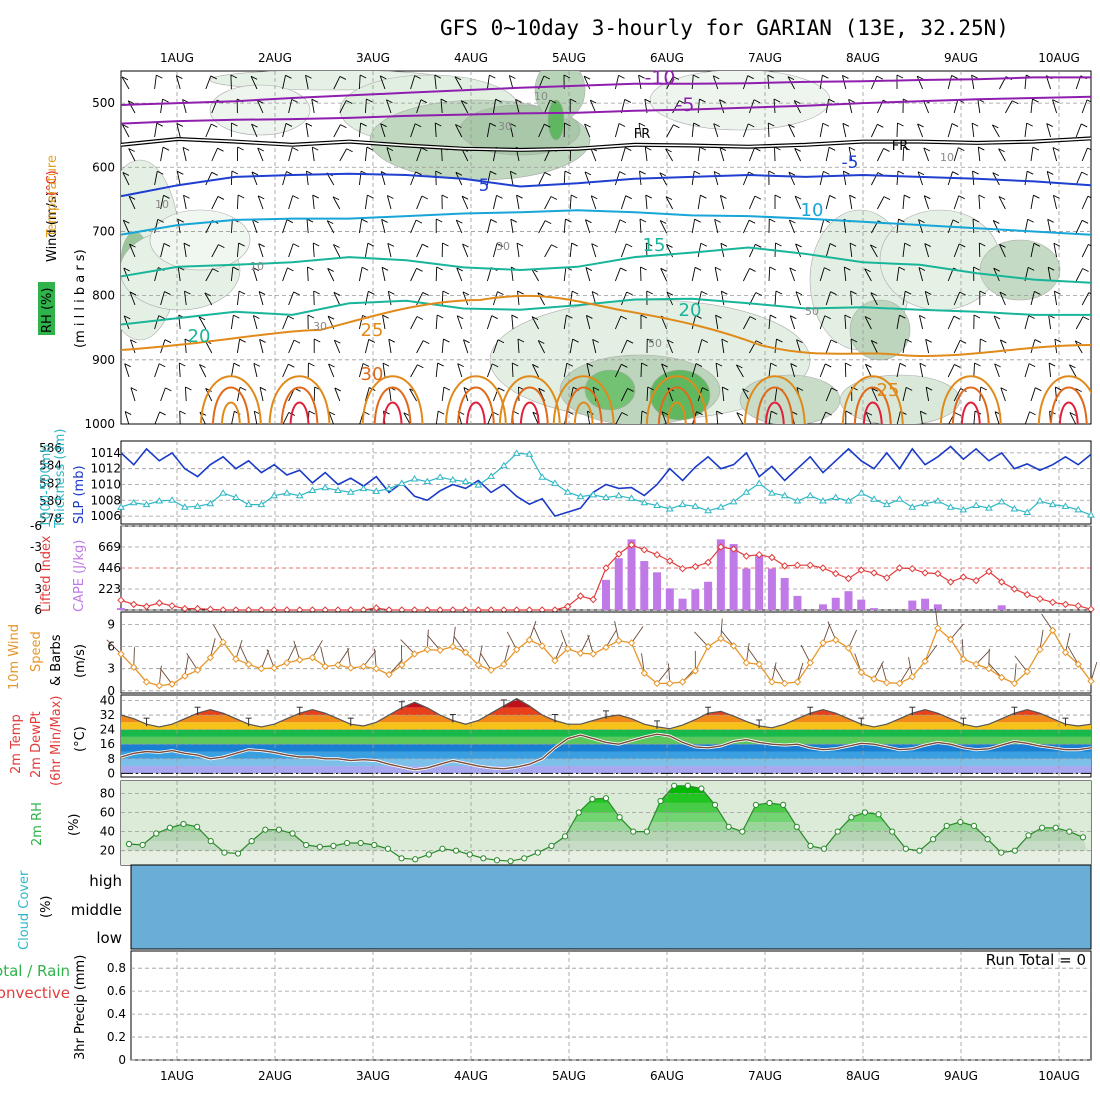 This screenshot has width=1100, height=1100. What do you see at coordinates (105, 516) in the screenshot?
I see `slp-tick-label: 1006` at bounding box center [105, 516].